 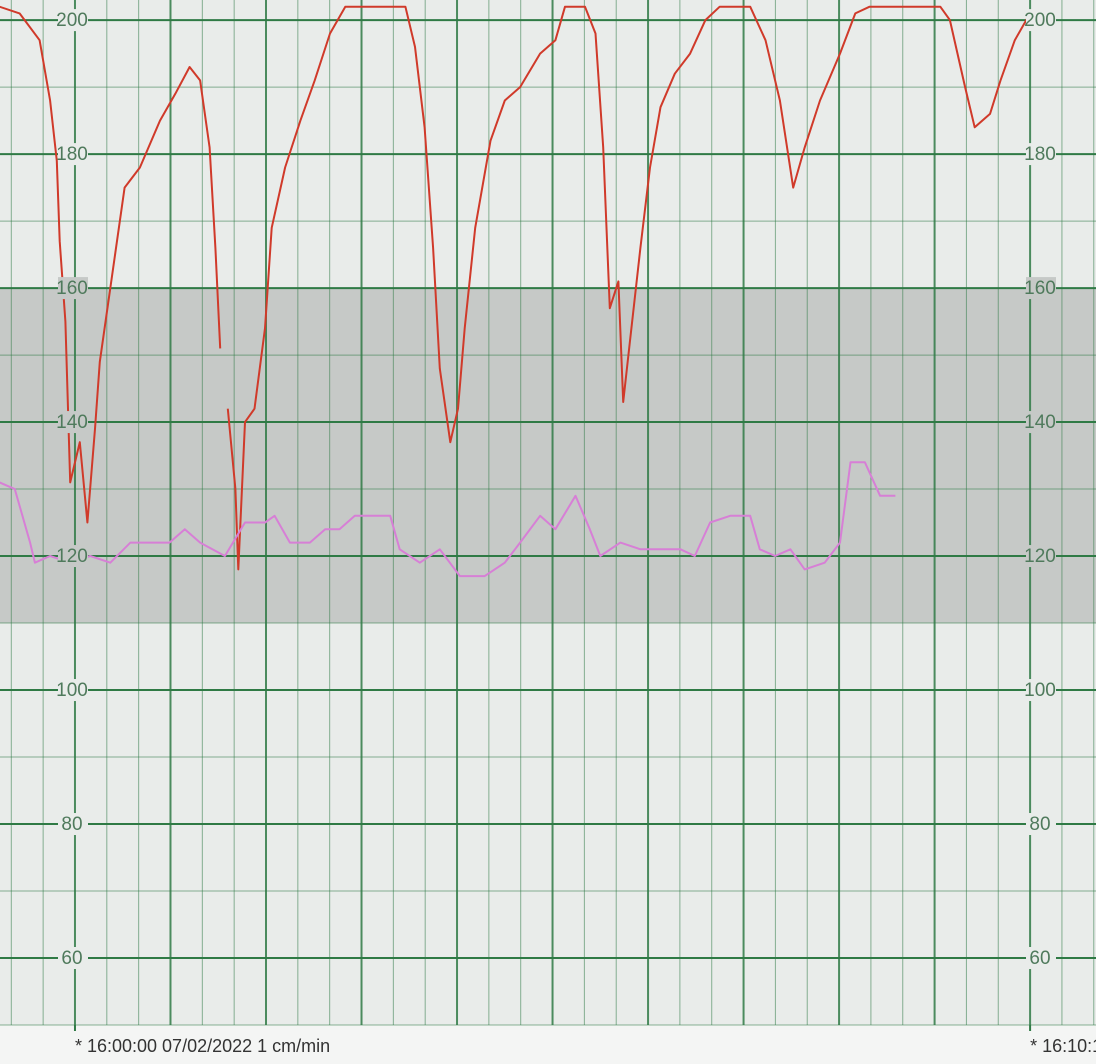 I want to click on y-tick-label: 120, so click(x=72, y=556).